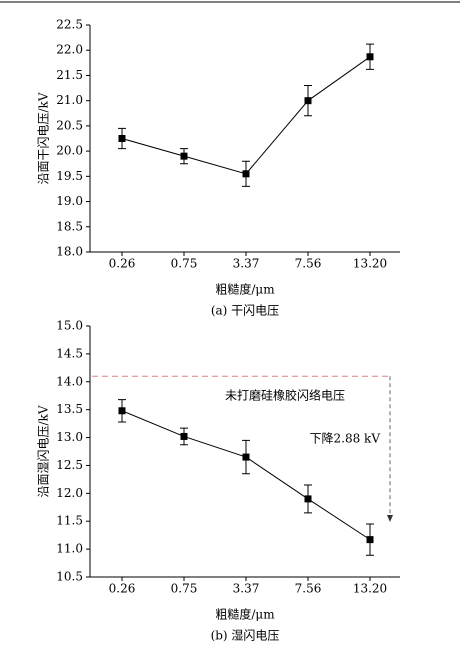 This screenshot has width=460, height=658. I want to click on y-tick-label: 14.0, so click(69, 381).